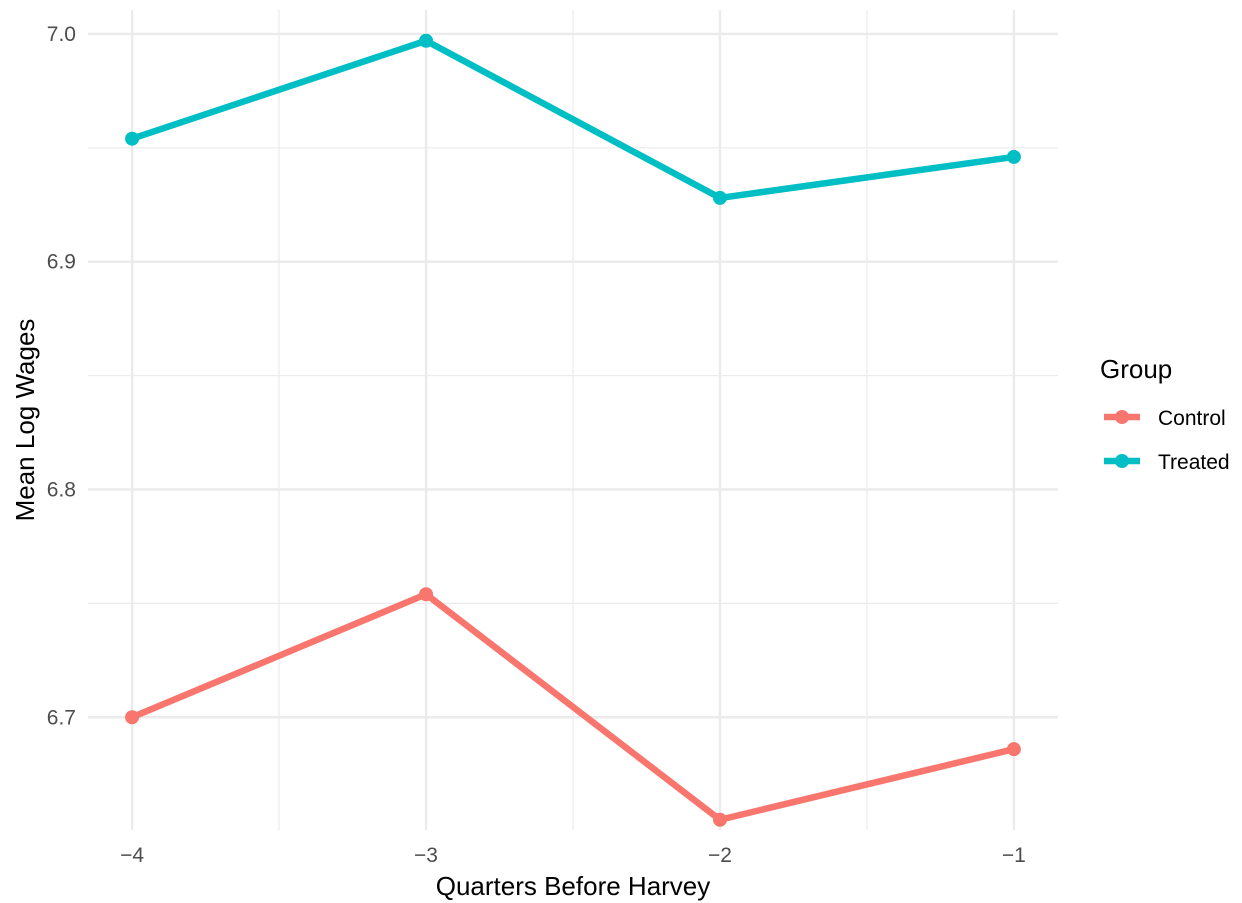  What do you see at coordinates (1194, 462) in the screenshot?
I see `legend-label-treated: Treated` at bounding box center [1194, 462].